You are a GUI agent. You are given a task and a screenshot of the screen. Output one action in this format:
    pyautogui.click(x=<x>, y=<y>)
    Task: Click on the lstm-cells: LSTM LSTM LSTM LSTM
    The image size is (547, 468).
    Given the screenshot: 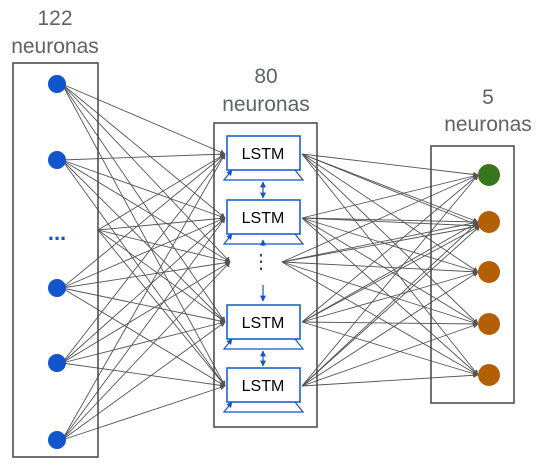 What is the action you would take?
    pyautogui.click(x=263, y=274)
    